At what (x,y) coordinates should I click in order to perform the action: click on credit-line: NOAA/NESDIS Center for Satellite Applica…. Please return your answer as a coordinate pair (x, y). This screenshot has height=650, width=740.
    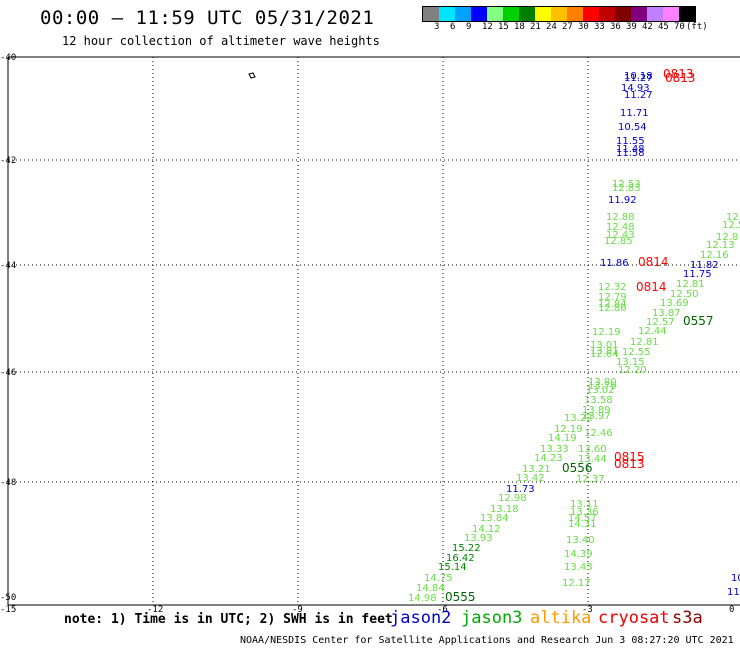
    Looking at the image, I should click on (487, 640).